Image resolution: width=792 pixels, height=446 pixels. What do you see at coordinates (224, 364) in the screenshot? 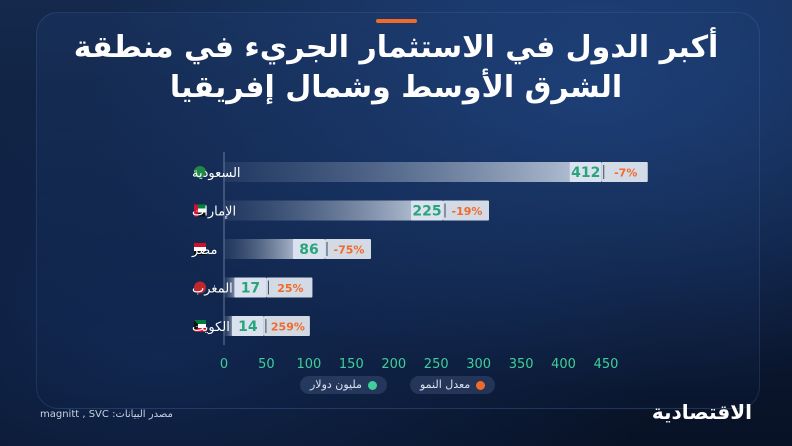
I see `x-tick-label: 0` at bounding box center [224, 364].